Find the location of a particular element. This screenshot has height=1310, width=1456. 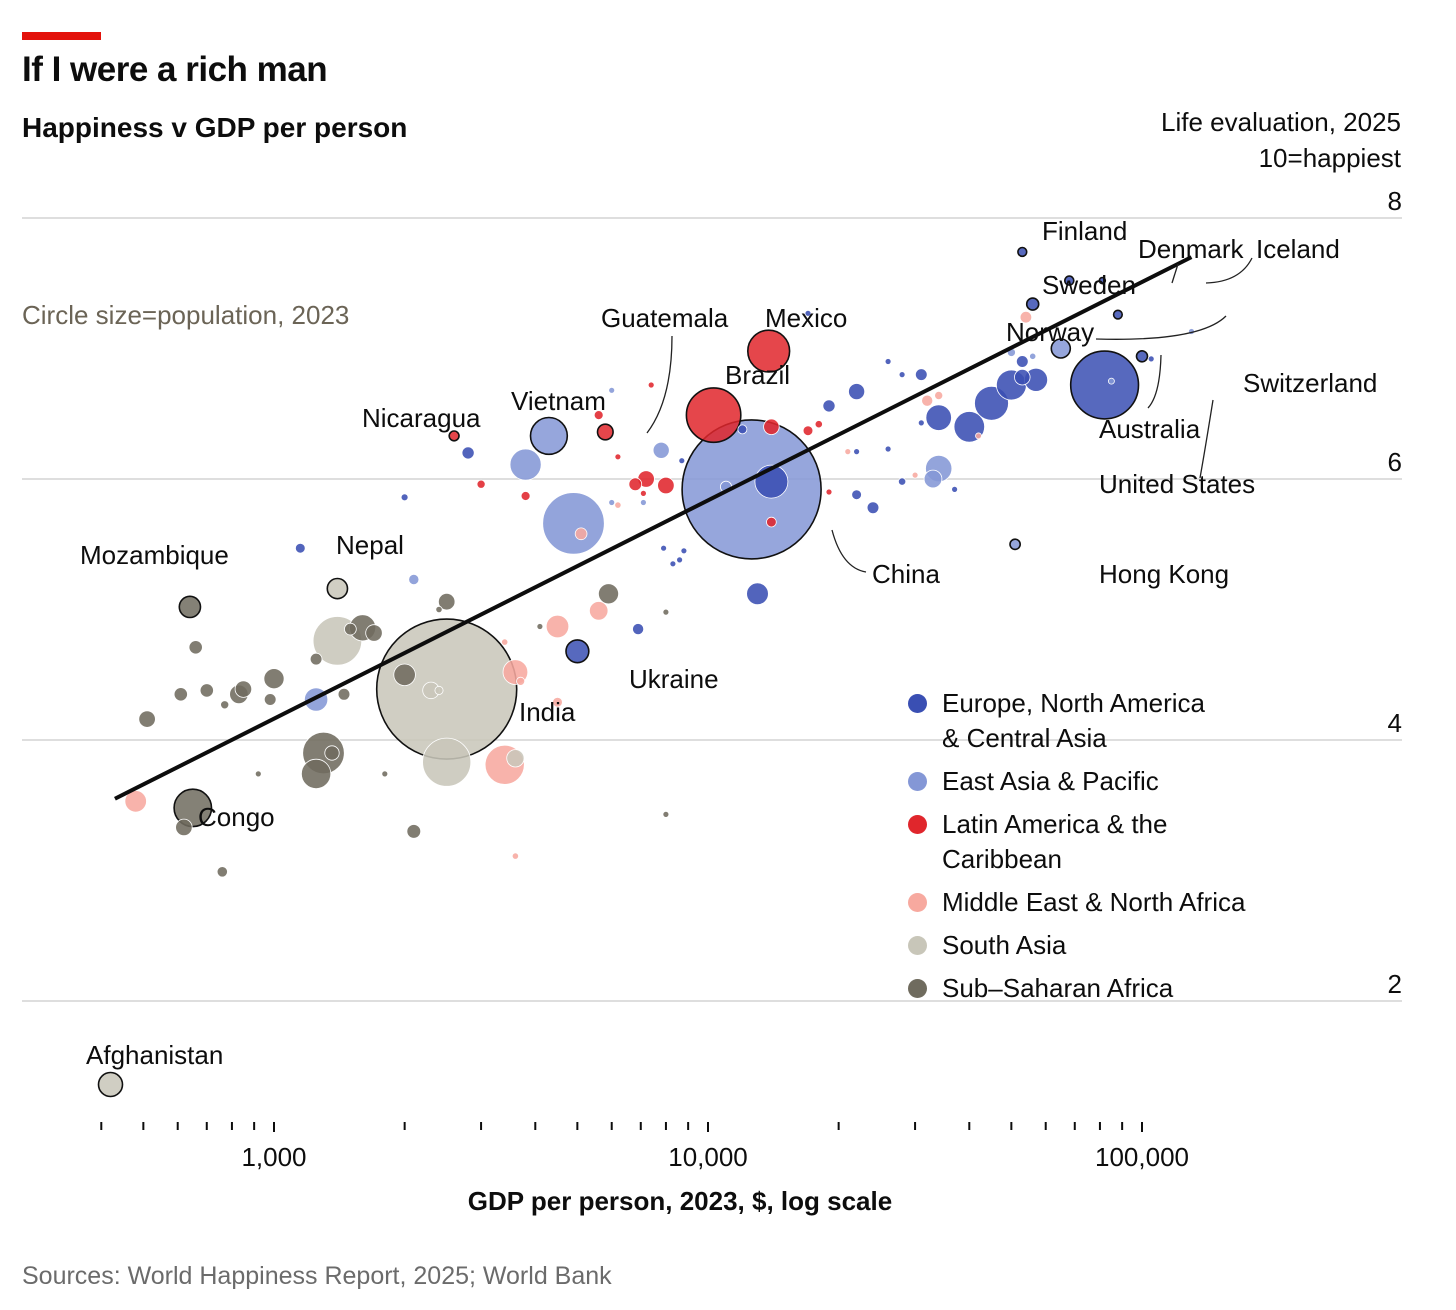

leader-china is located at coordinates (849, 551).